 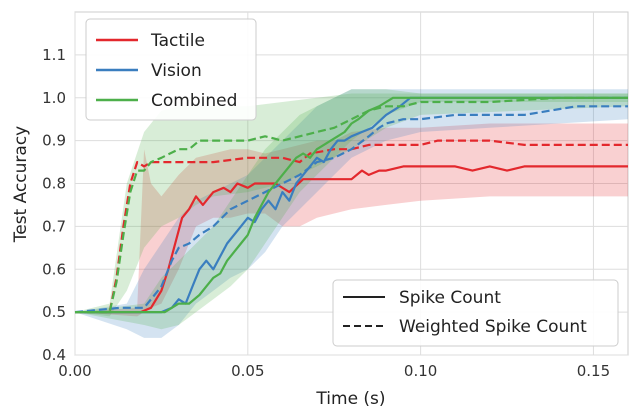 I want to click on x-axis-label: Time (s), so click(x=350, y=399).